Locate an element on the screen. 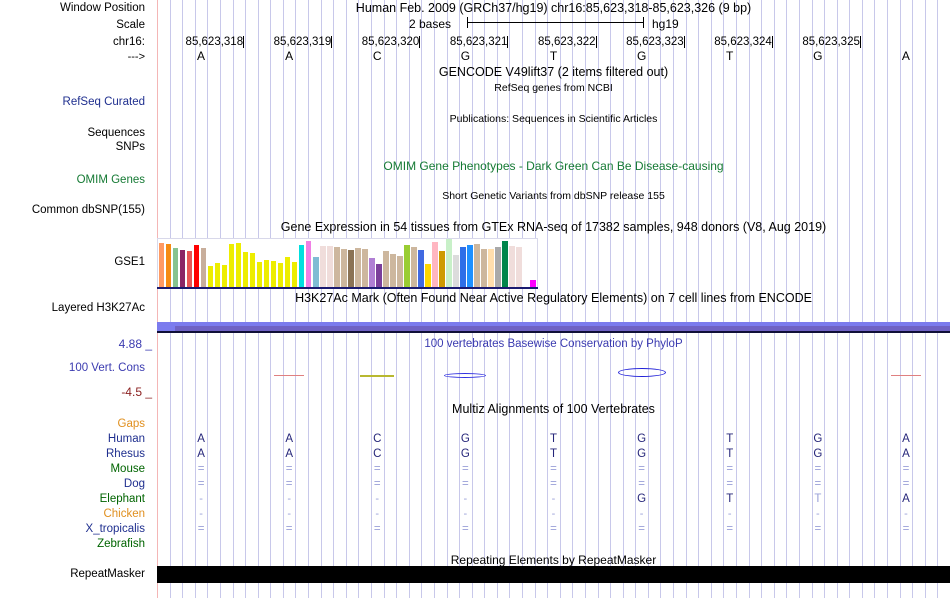  multiz-species-label: Human is located at coordinates (126, 439).